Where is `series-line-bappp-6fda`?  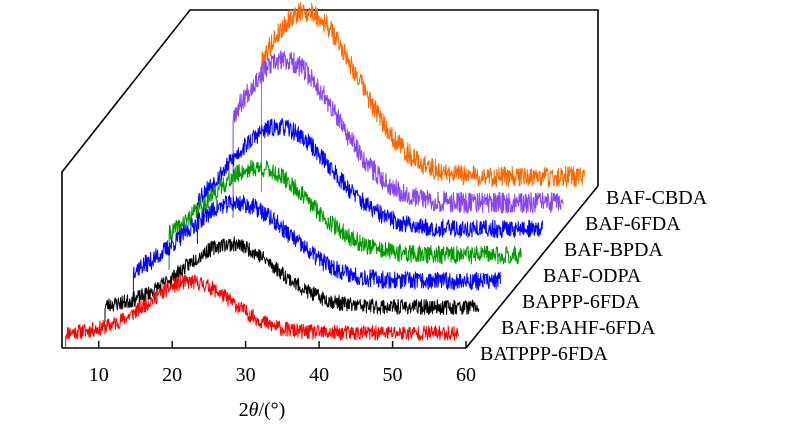 series-line-bappp-6fda is located at coordinates (316, 245).